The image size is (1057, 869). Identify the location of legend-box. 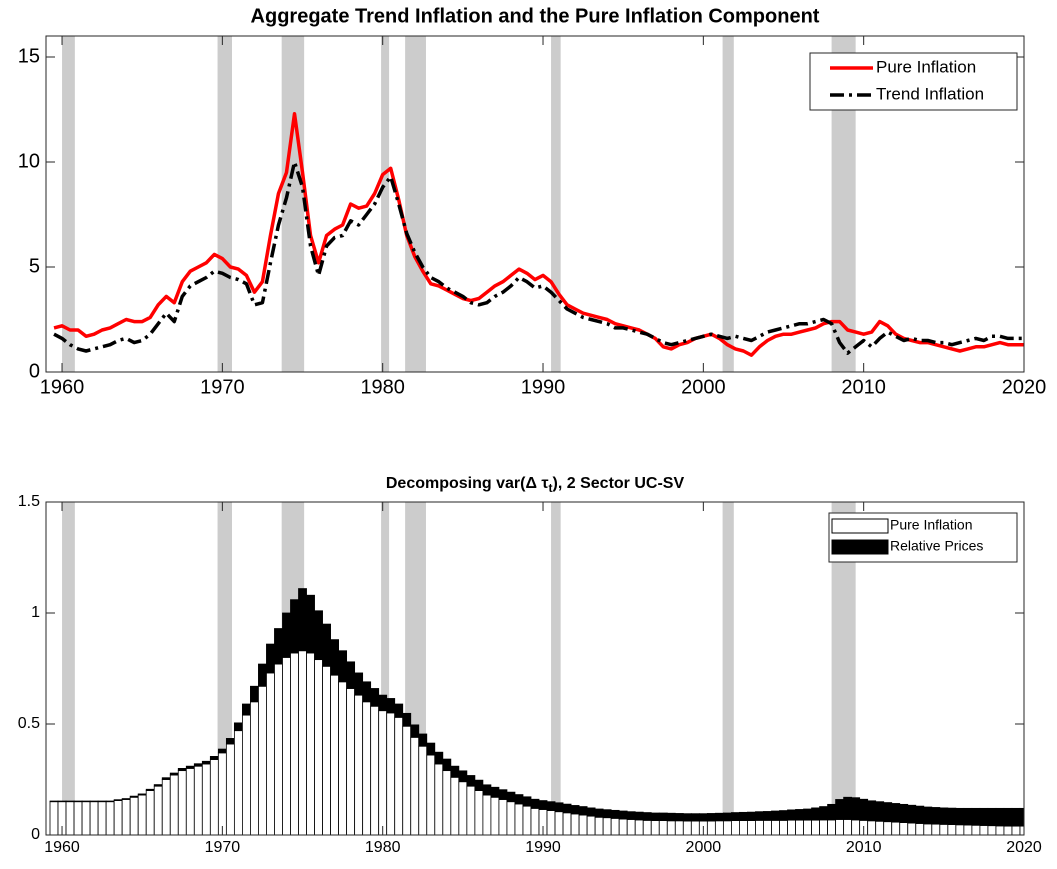
(913, 81).